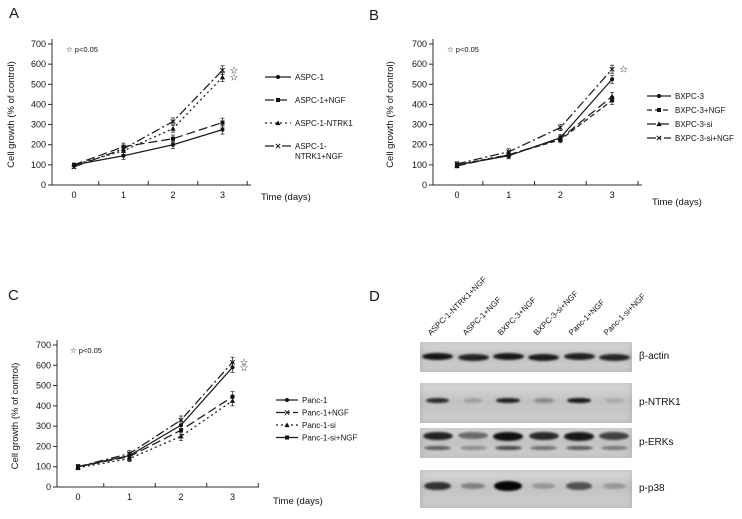 This screenshot has width=742, height=519. Describe the element at coordinates (319, 151) in the screenshot. I see `legend-label: ASPC-1-NTRK1+NGF` at that location.